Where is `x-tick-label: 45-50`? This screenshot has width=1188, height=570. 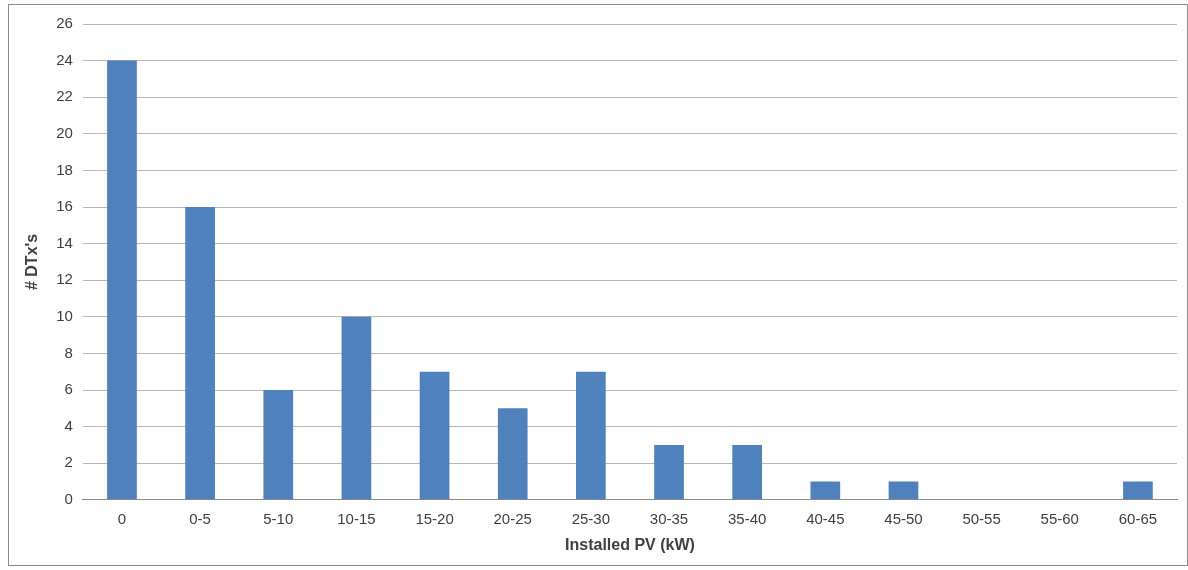 x-tick-label: 45-50 is located at coordinates (903, 518).